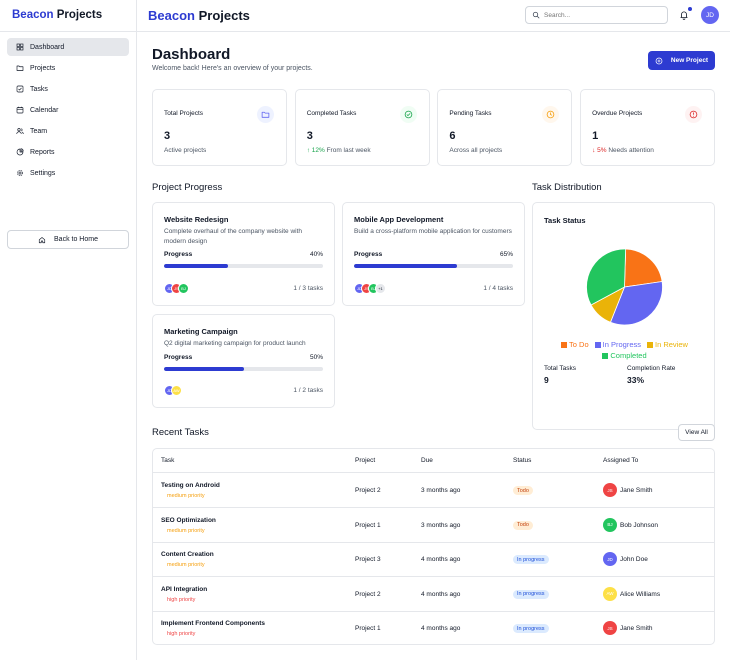 The width and height of the screenshot is (730, 660). What do you see at coordinates (180, 432) in the screenshot?
I see `recent-tasks-heading: Recent Tasks` at bounding box center [180, 432].